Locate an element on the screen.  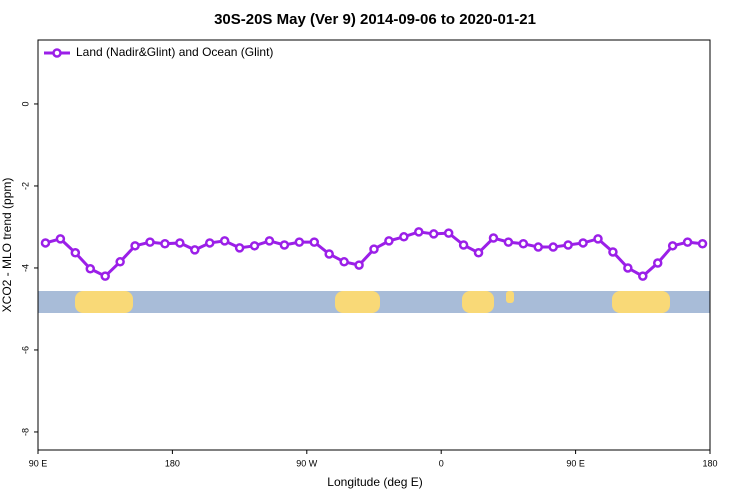
x-tick-label: 0 is located at coordinates (441, 463).